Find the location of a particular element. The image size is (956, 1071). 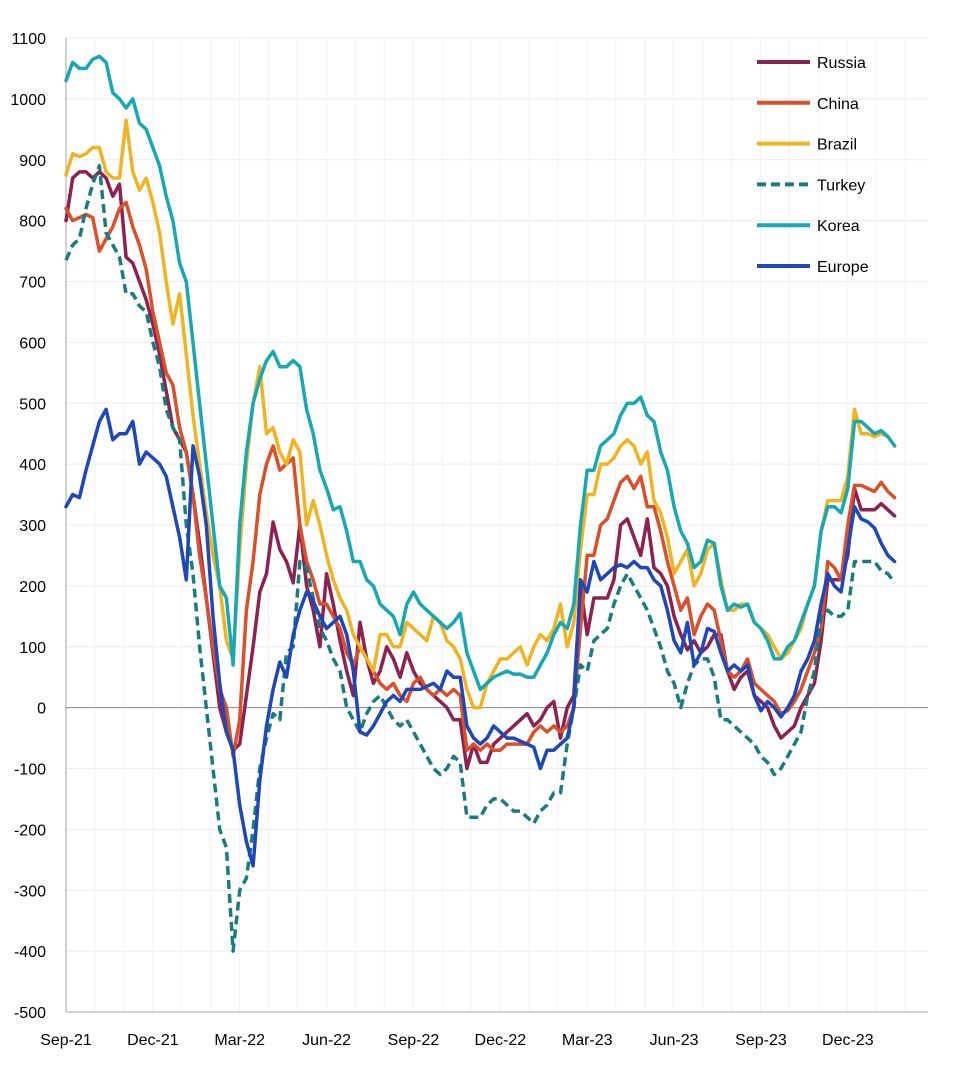

legend-label-europe: Europe is located at coordinates (843, 267).